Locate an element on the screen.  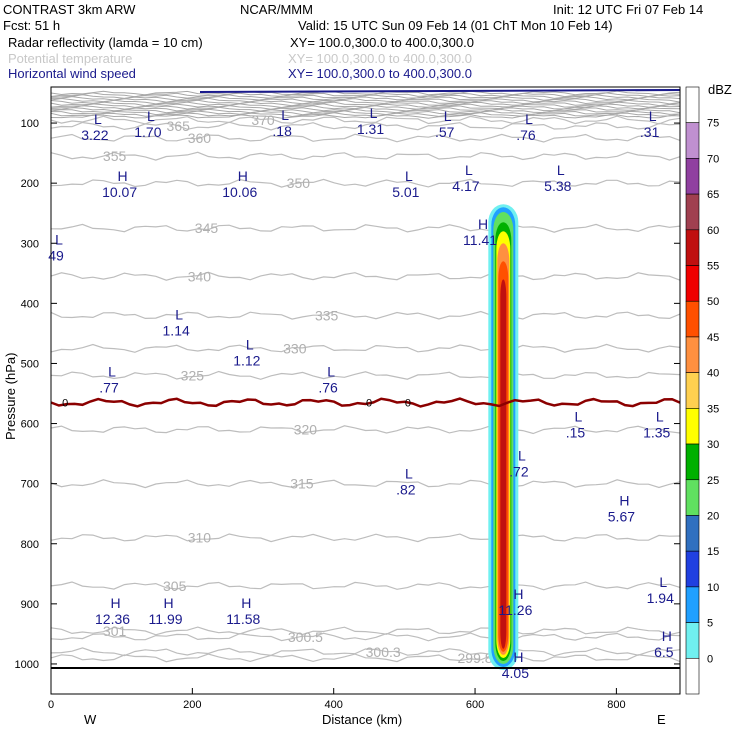
extremum-type-22: H is located at coordinates (624, 501).